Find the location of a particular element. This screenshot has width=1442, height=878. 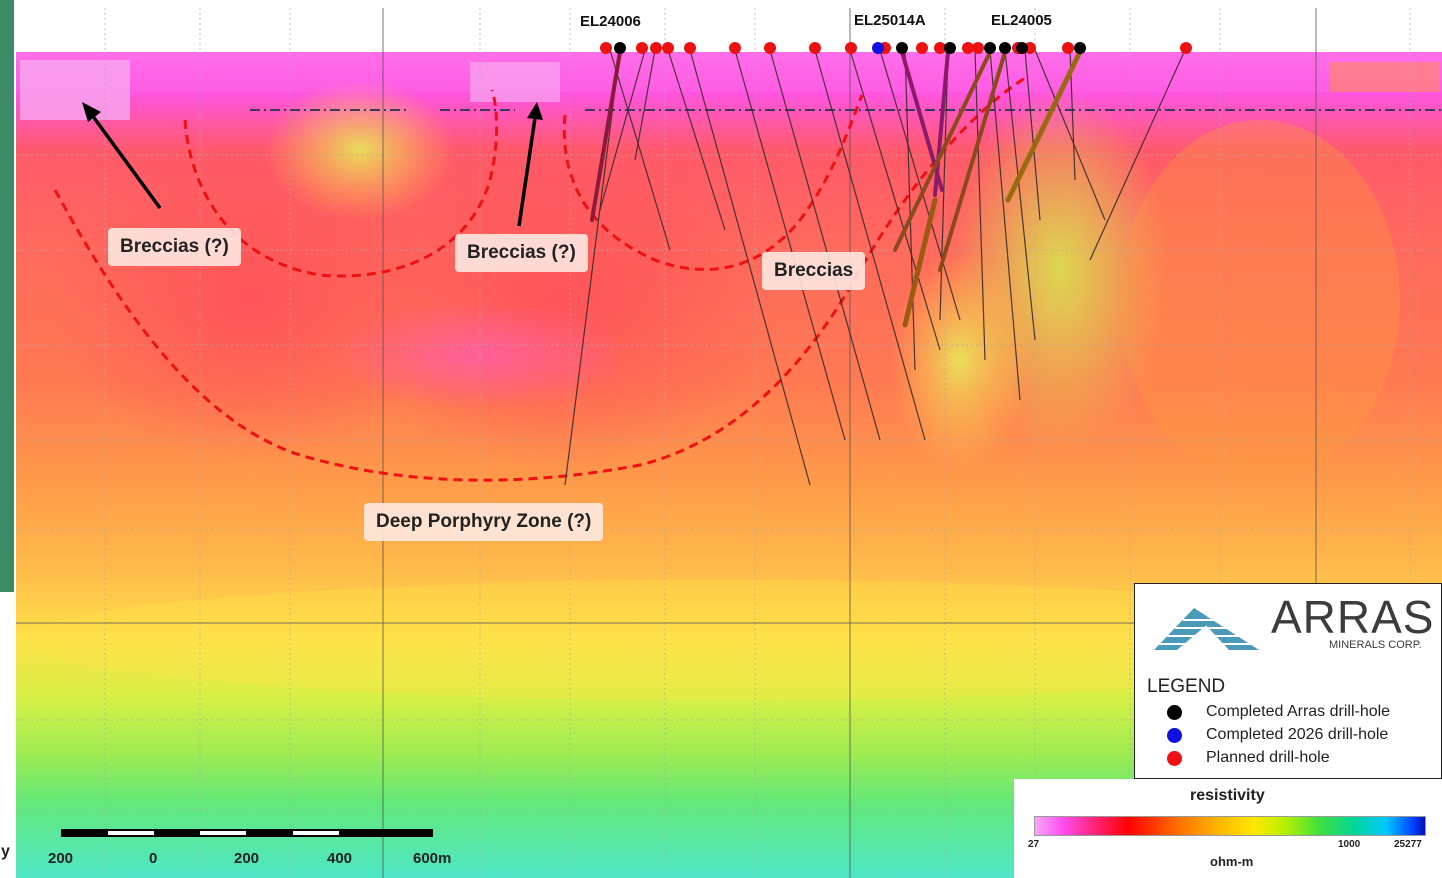

scale-label-0: 0 is located at coordinates (153, 858).